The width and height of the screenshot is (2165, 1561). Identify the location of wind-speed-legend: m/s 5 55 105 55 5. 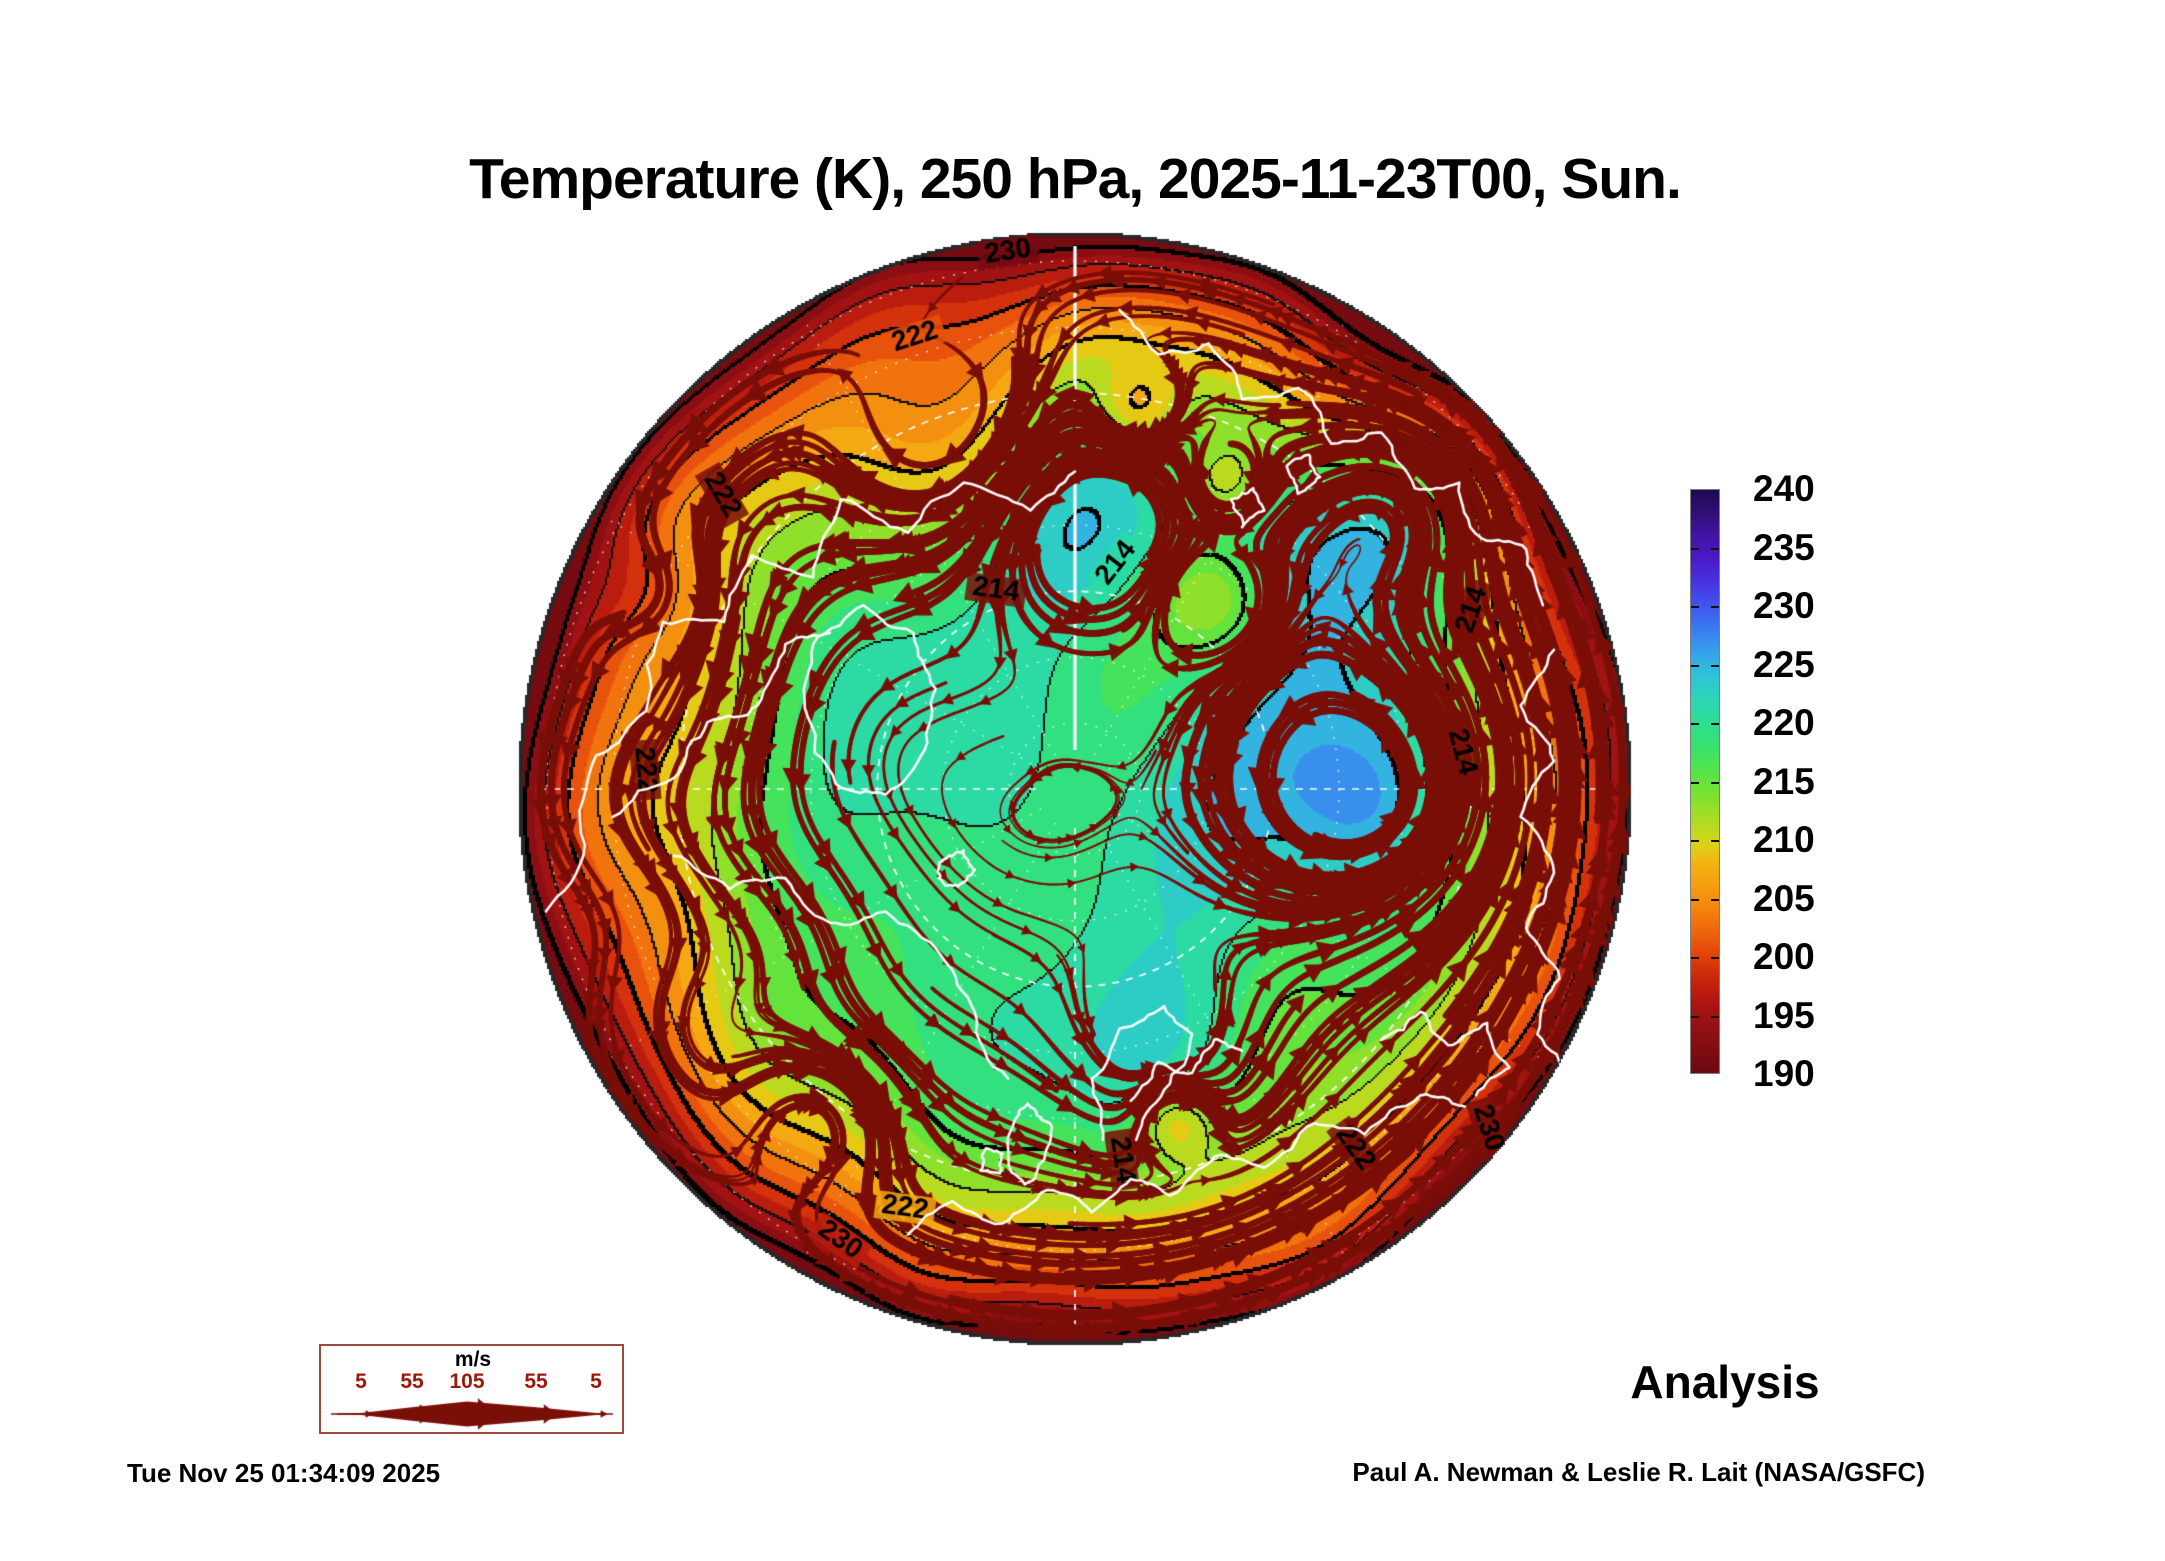
(471, 1389).